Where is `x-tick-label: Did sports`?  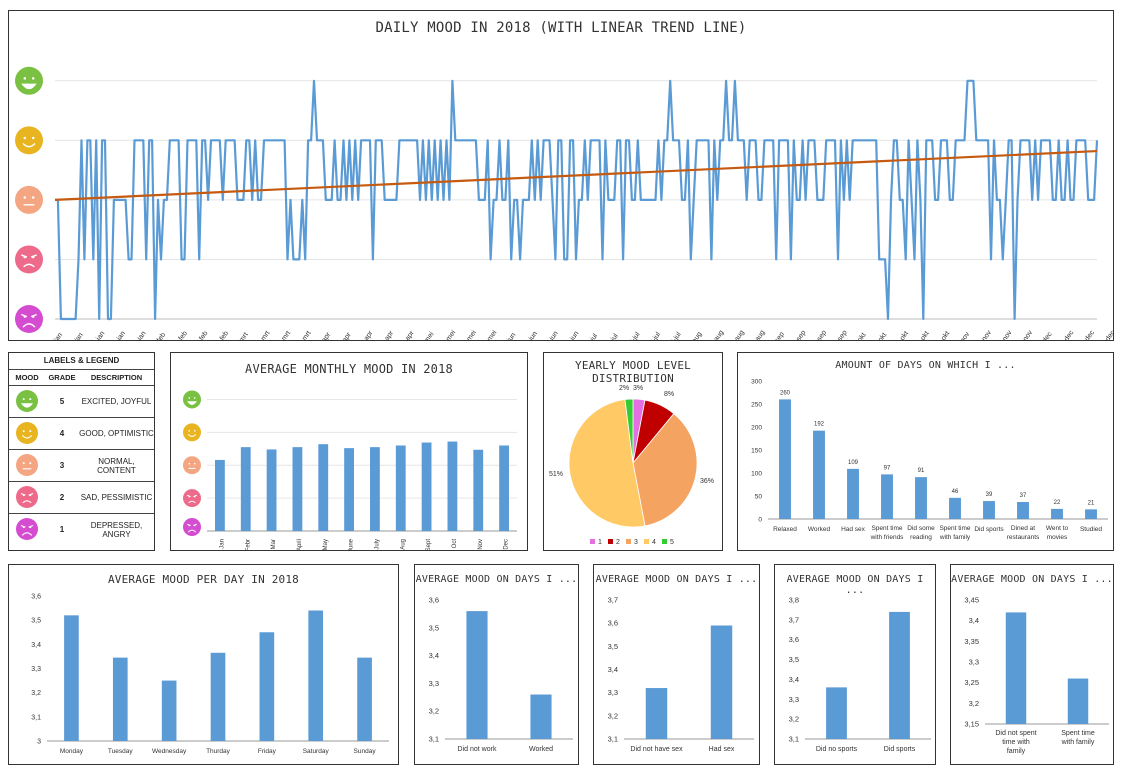 x-tick-label: Did sports is located at coordinates (900, 749).